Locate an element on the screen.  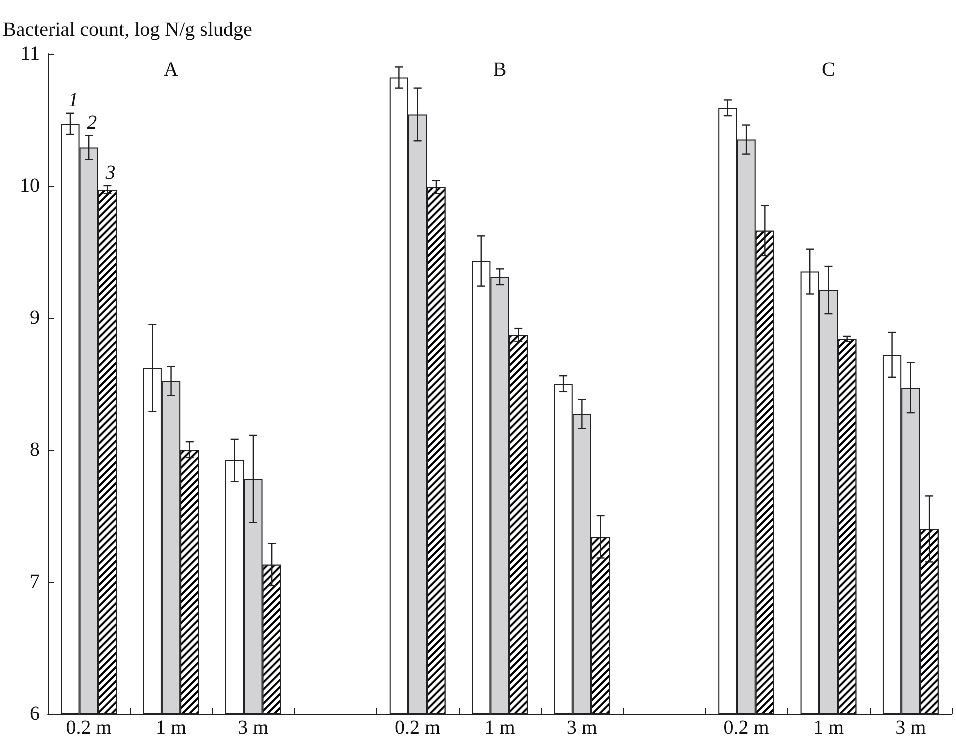
y-tick-label: 8 is located at coordinates (35, 450).